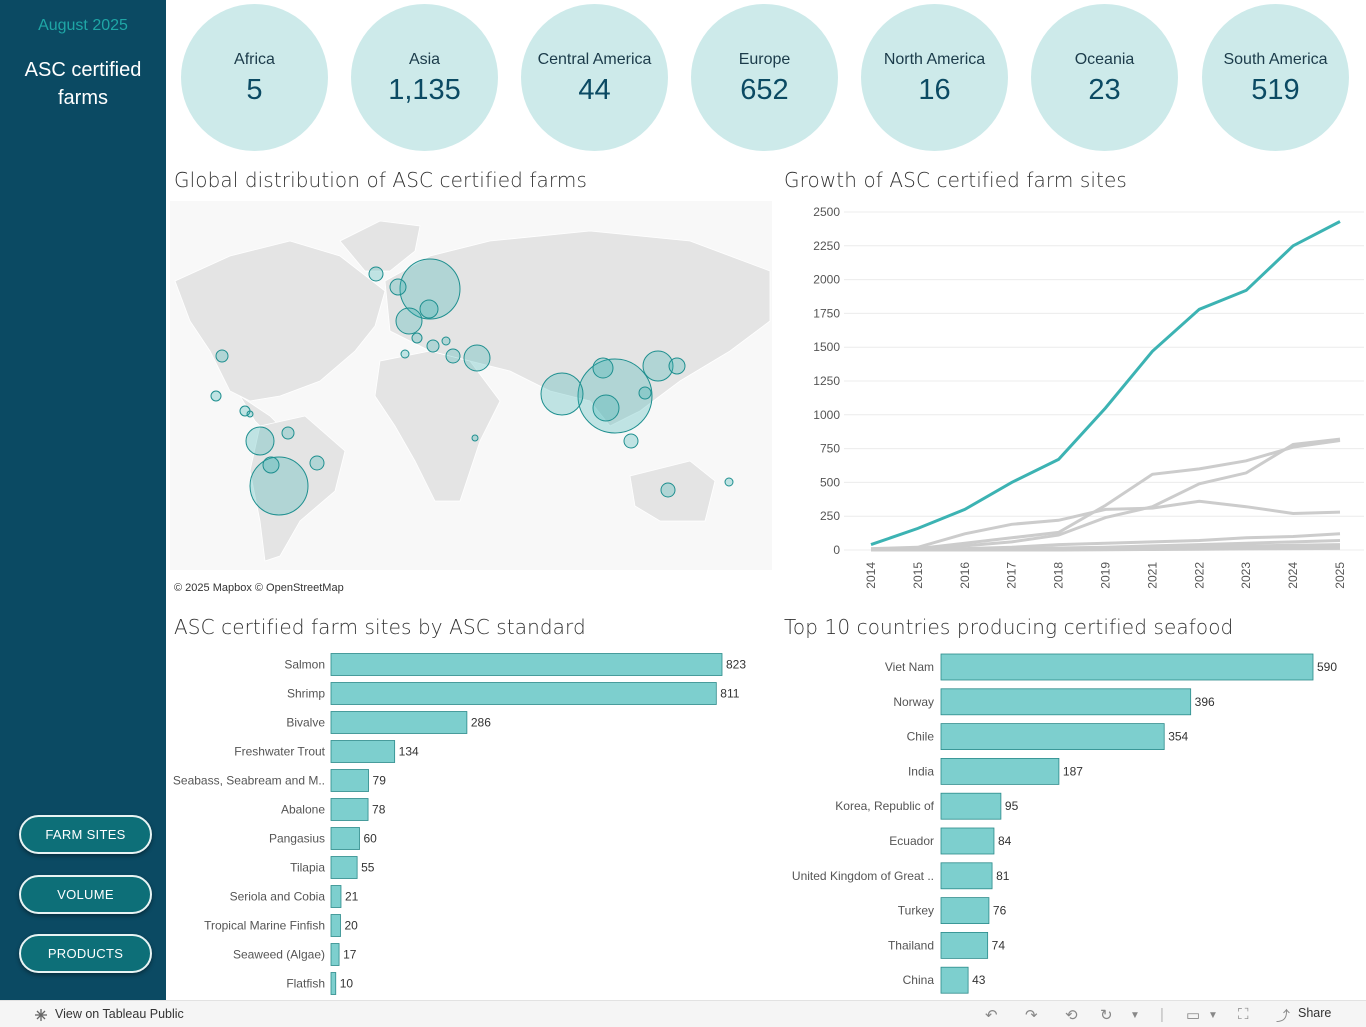 The width and height of the screenshot is (1366, 1027). What do you see at coordinates (433, 346) in the screenshot?
I see `bubble-italy` at bounding box center [433, 346].